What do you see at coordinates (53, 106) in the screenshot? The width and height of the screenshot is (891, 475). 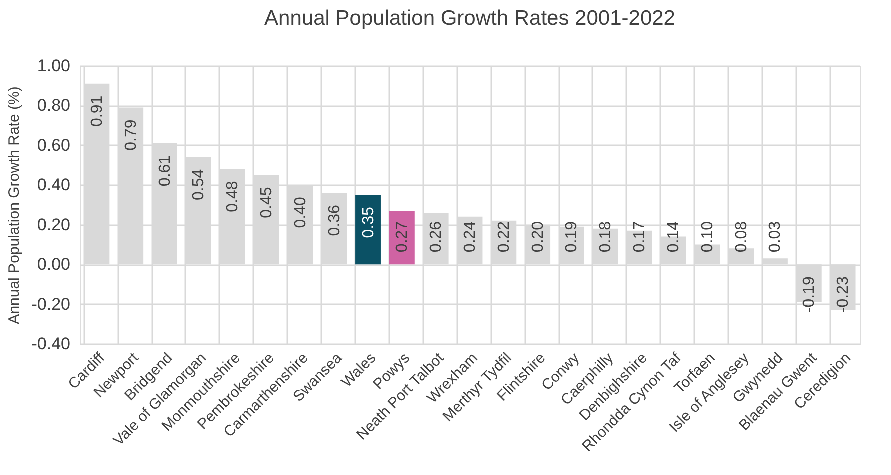 I see `y-tick-label: 0.80` at bounding box center [53, 106].